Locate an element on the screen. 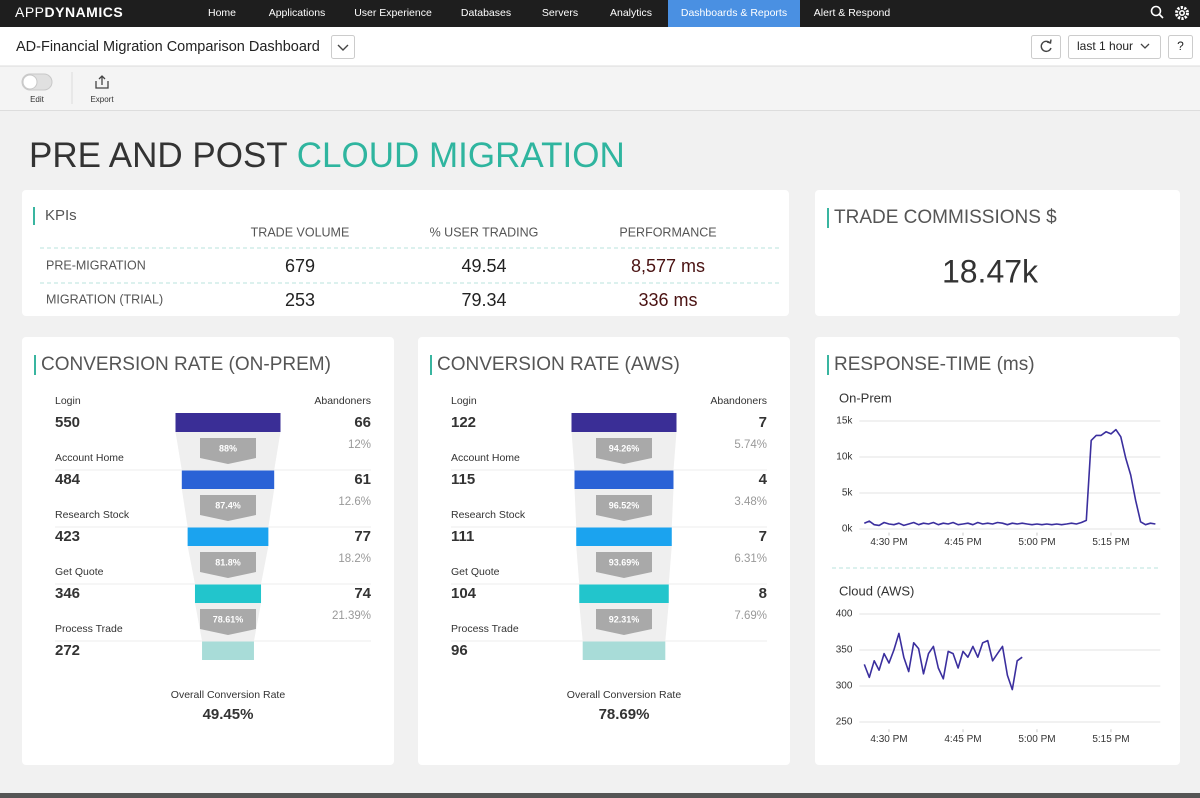 This screenshot has height=798, width=1200. time-range: last 1 hour is located at coordinates (1105, 46).